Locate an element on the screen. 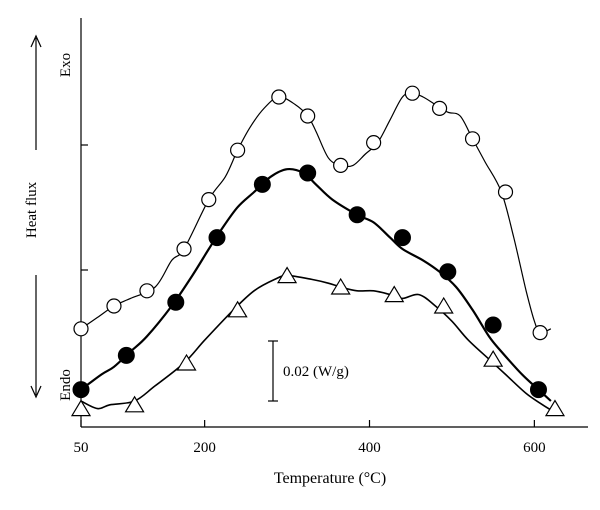 The height and width of the screenshot is (510, 600). x-tick-label: 400 is located at coordinates (369, 448).